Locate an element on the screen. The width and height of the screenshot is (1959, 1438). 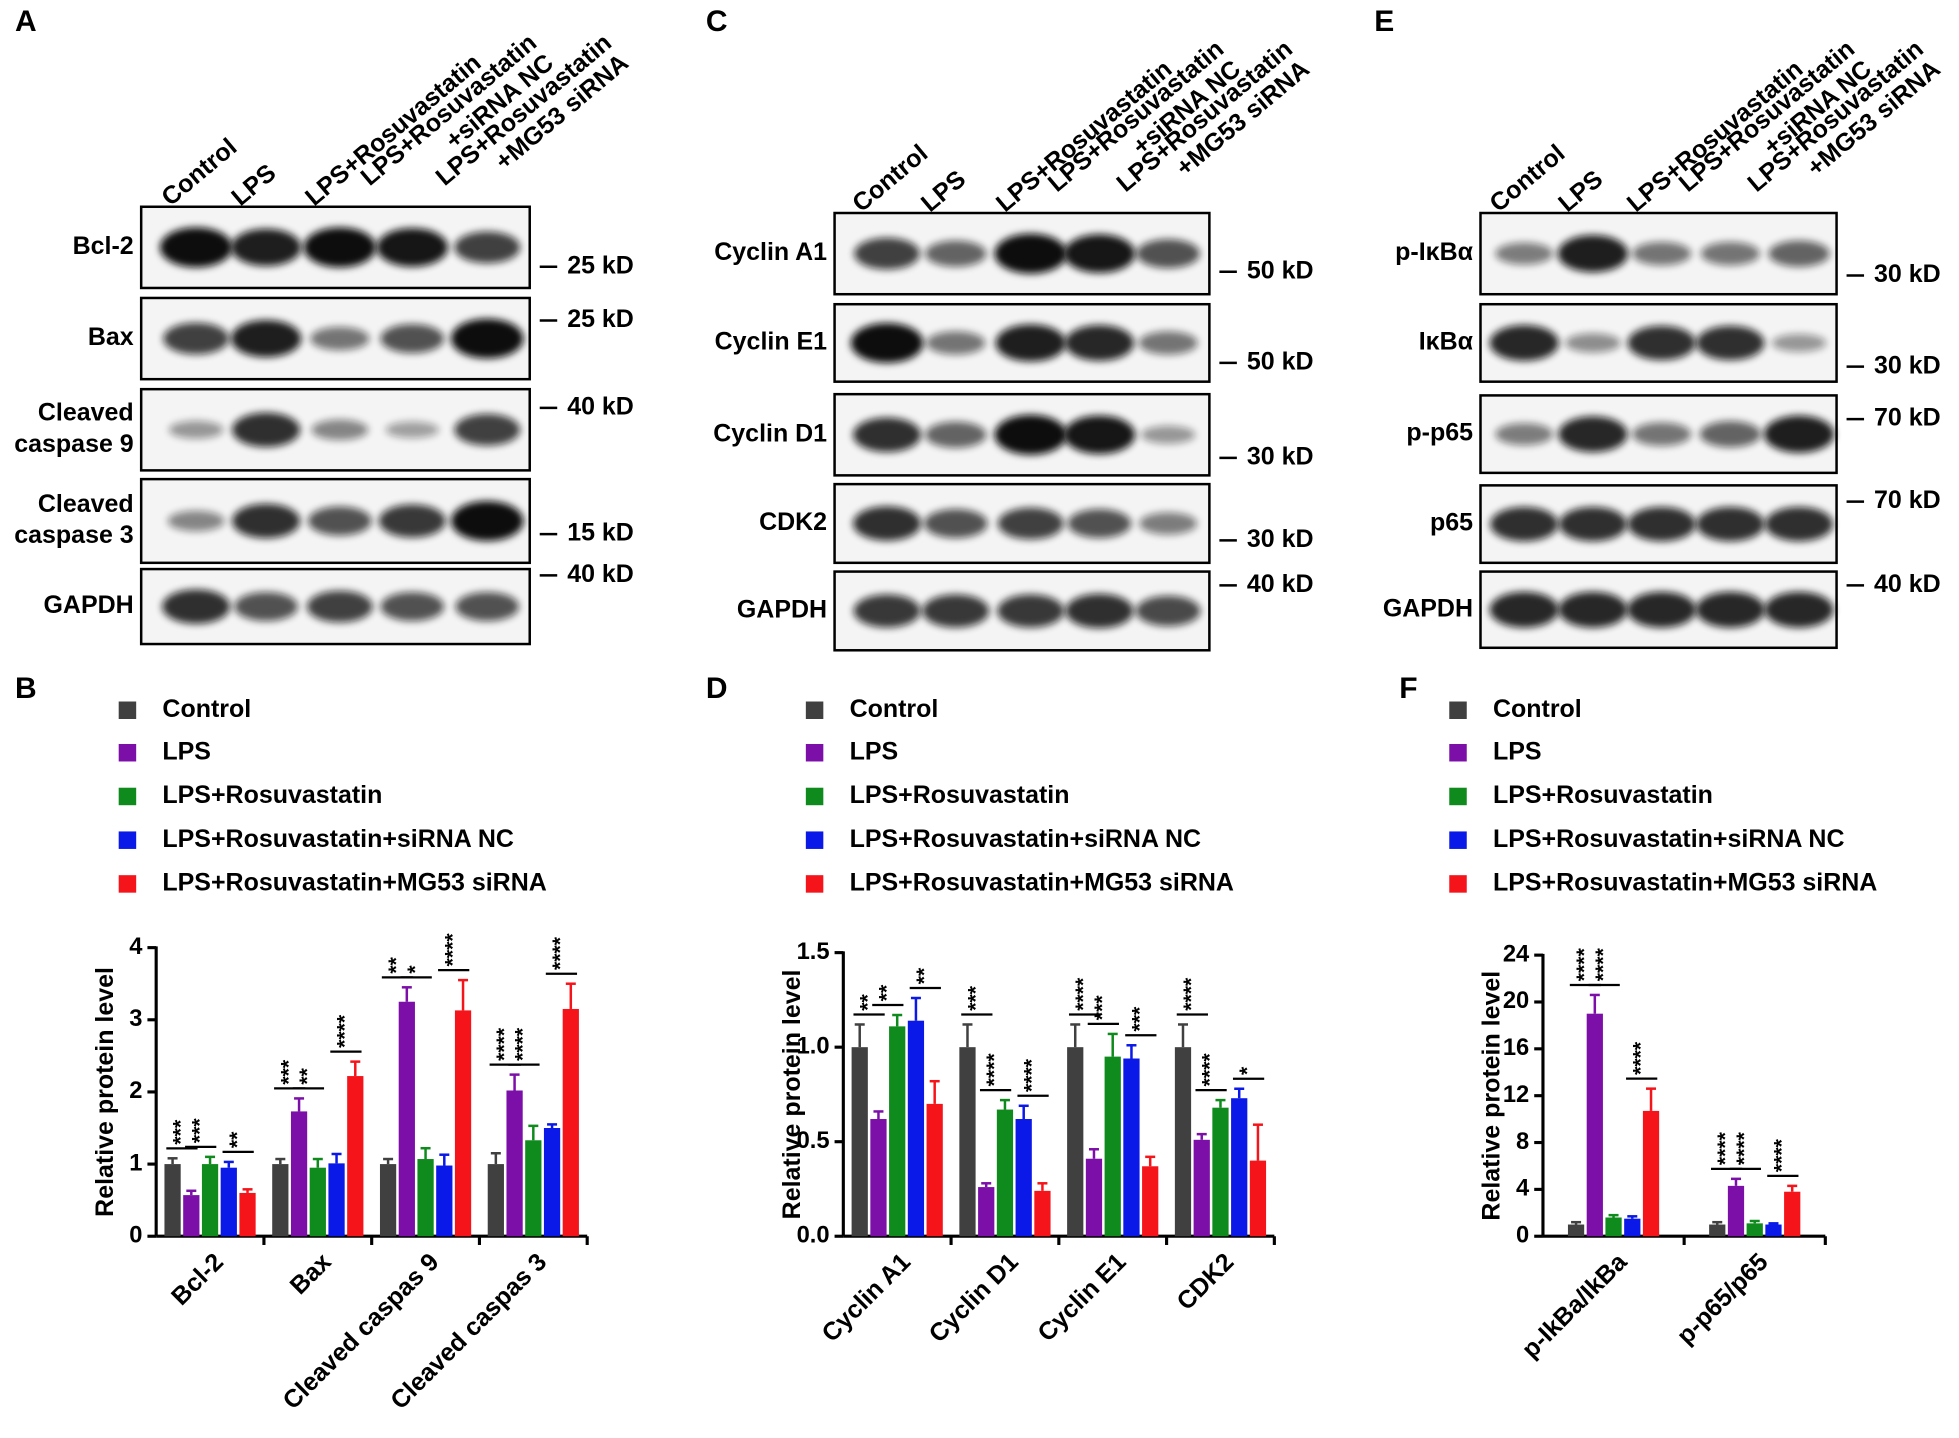
panel-label: C is located at coordinates (717, 21).